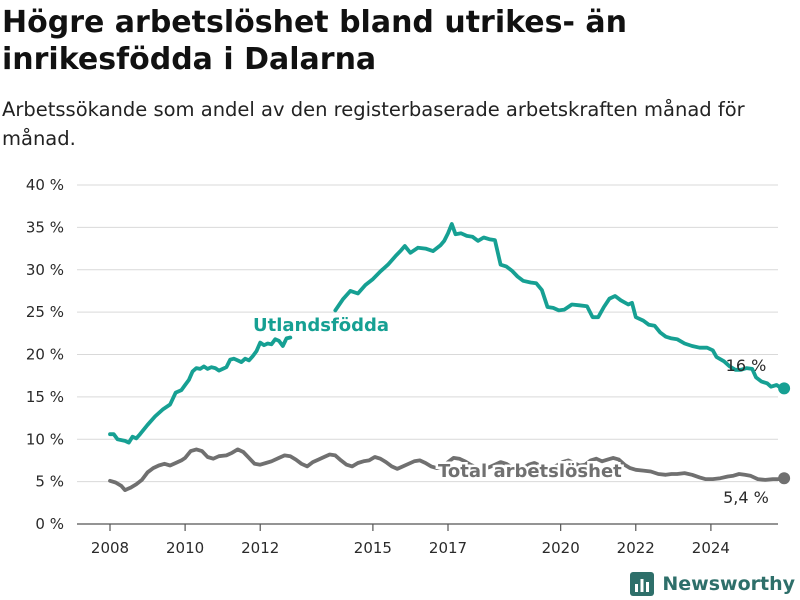 Image resolution: width=800 pixels, height=600 pixels. I want to click on end-point-utlandsfodda, so click(784, 388).